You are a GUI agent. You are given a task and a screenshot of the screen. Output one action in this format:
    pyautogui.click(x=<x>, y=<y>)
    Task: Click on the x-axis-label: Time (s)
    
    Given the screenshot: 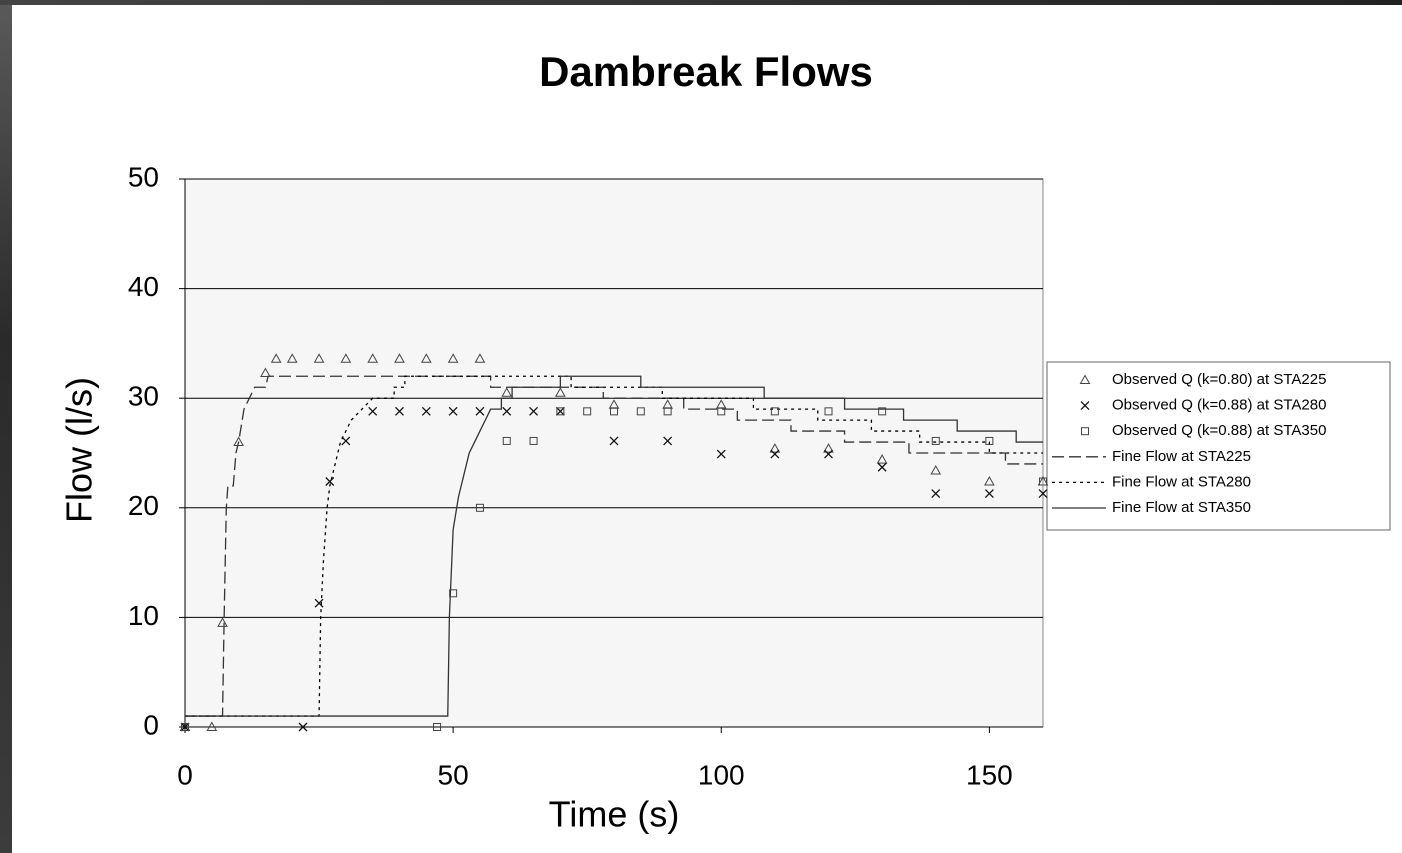 What is the action you would take?
    pyautogui.click(x=614, y=814)
    